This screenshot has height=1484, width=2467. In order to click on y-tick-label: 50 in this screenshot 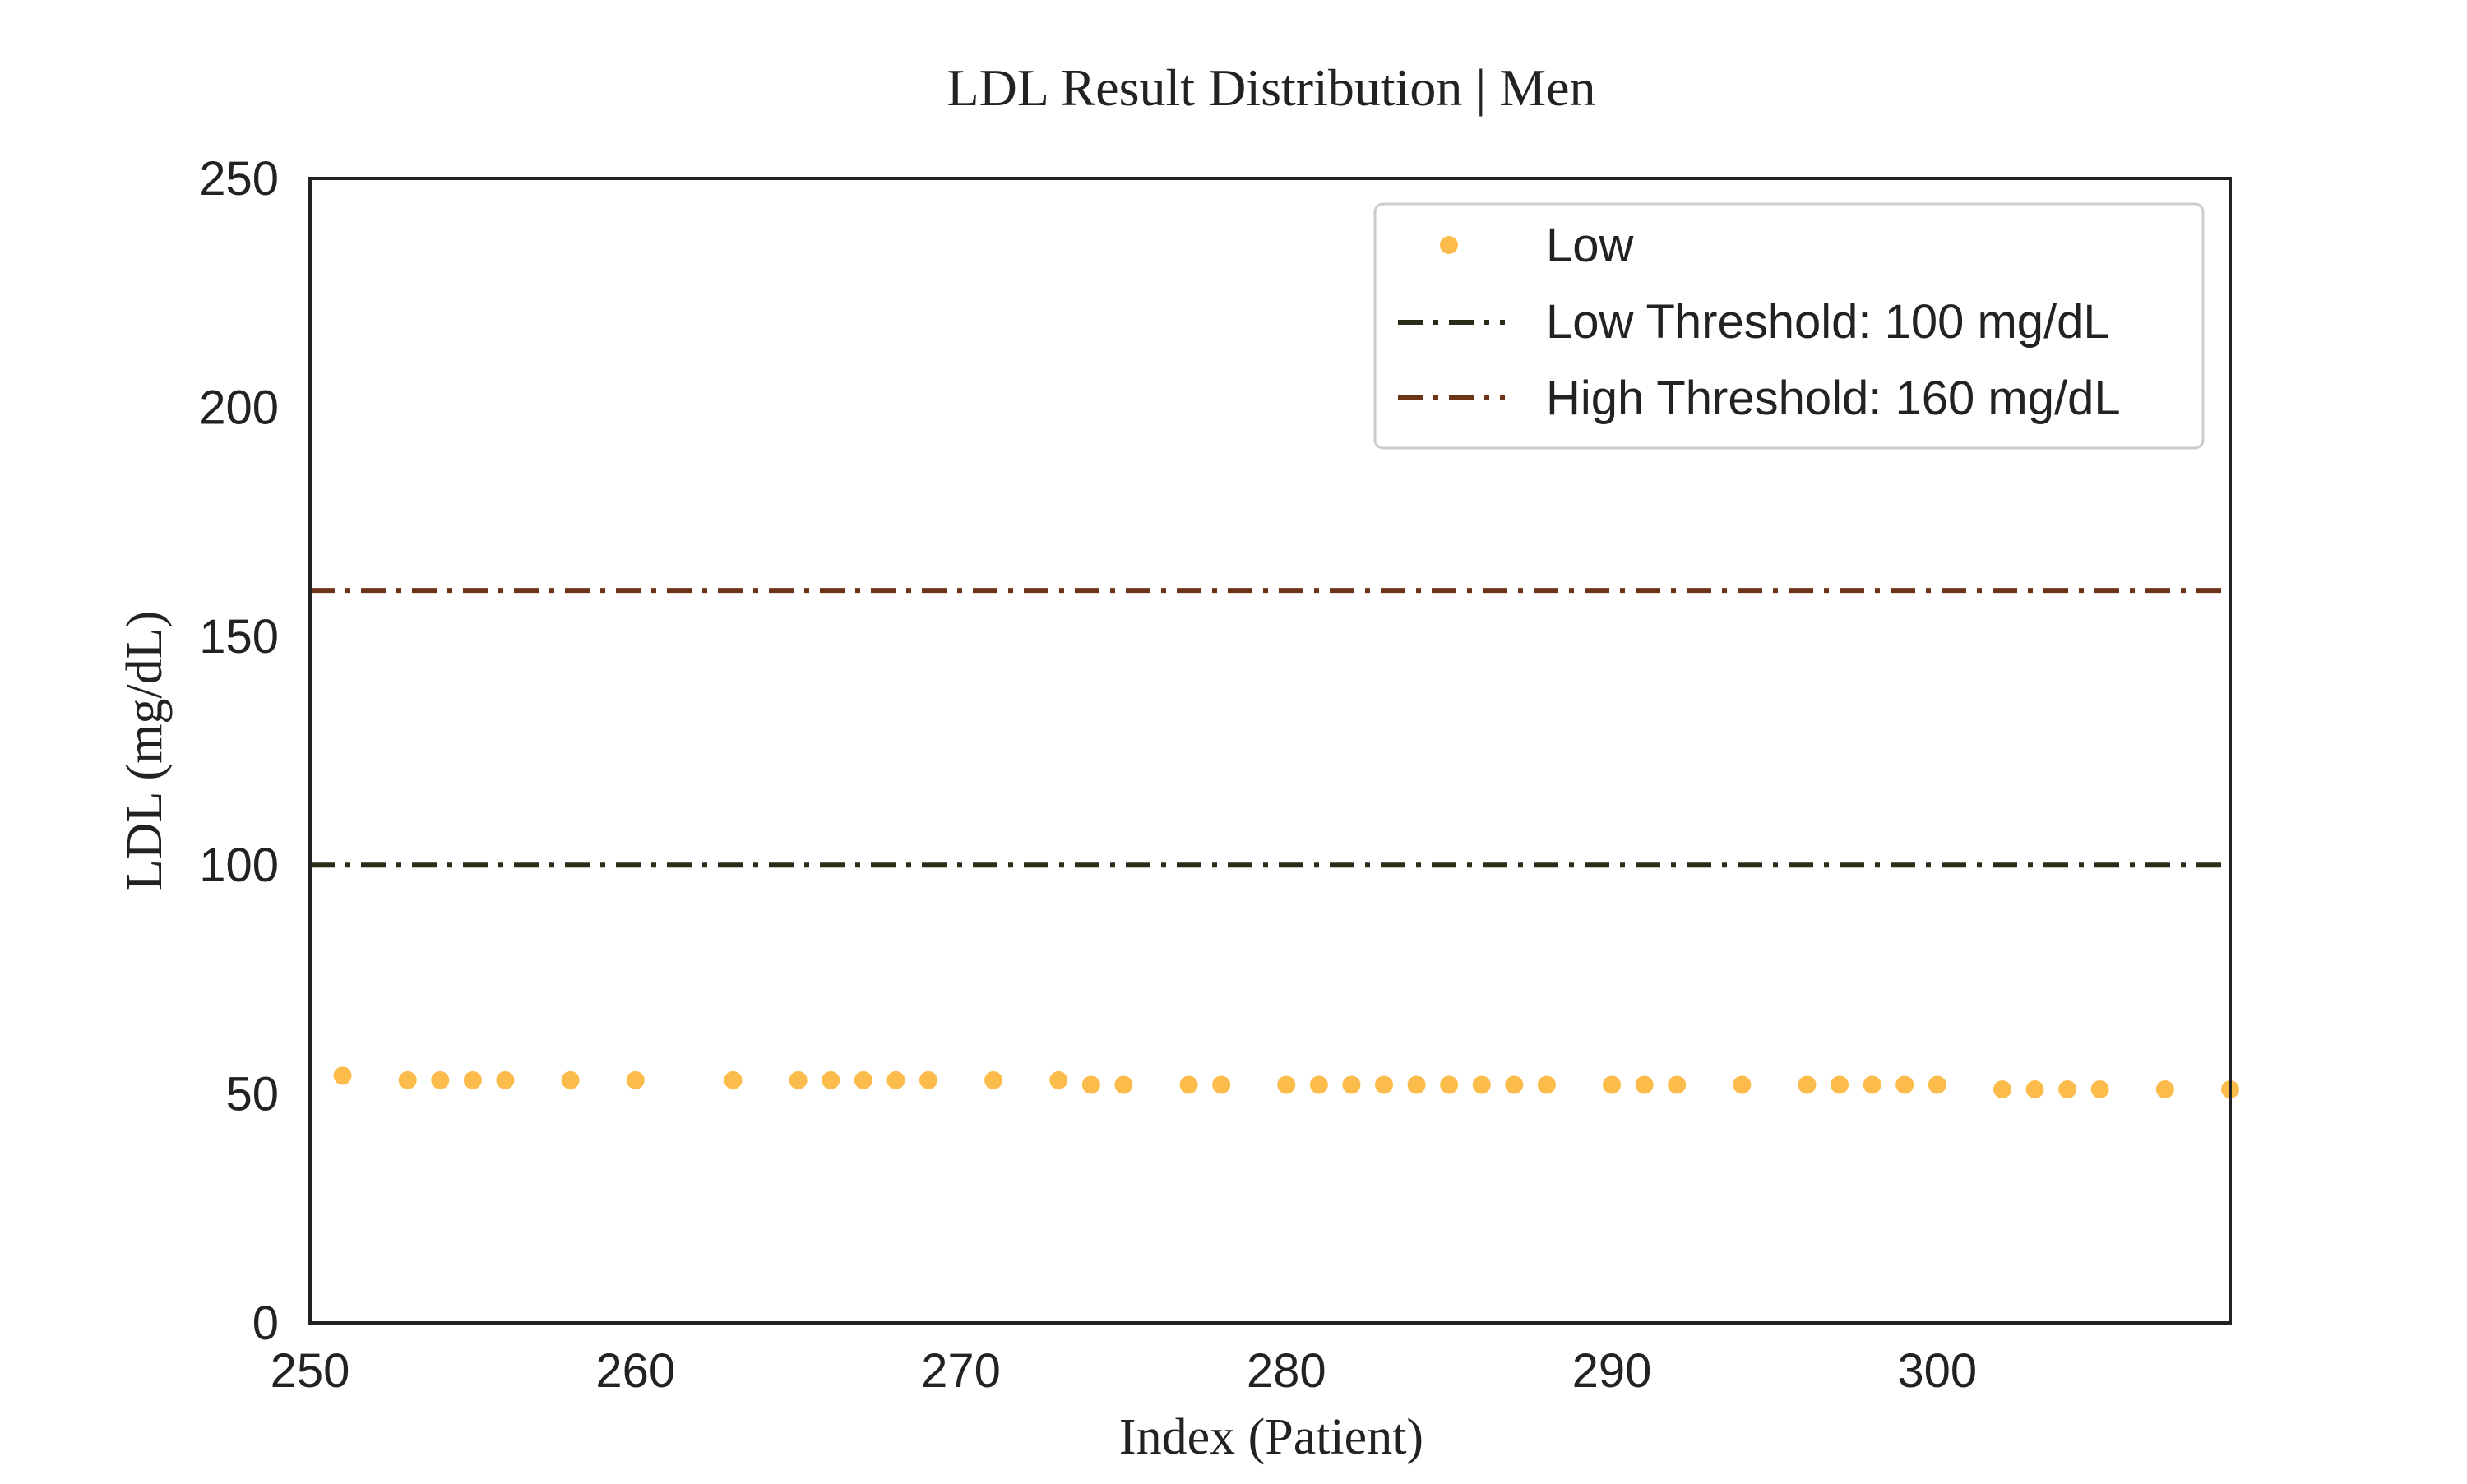, I will do `click(252, 1094)`.